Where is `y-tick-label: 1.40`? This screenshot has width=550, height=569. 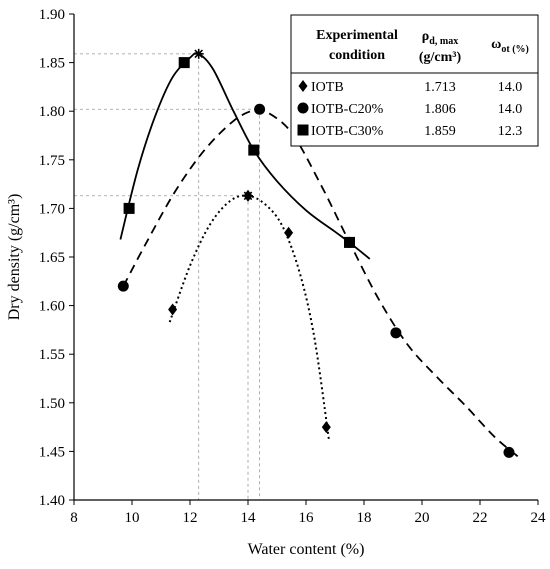
y-tick-label: 1.40 is located at coordinates (52, 501).